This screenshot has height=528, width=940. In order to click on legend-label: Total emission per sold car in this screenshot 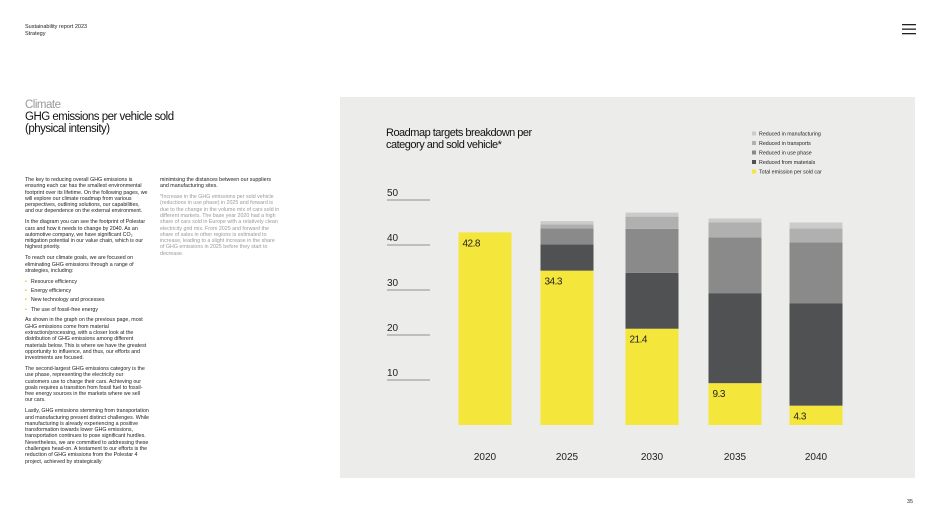, I will do `click(790, 173)`.